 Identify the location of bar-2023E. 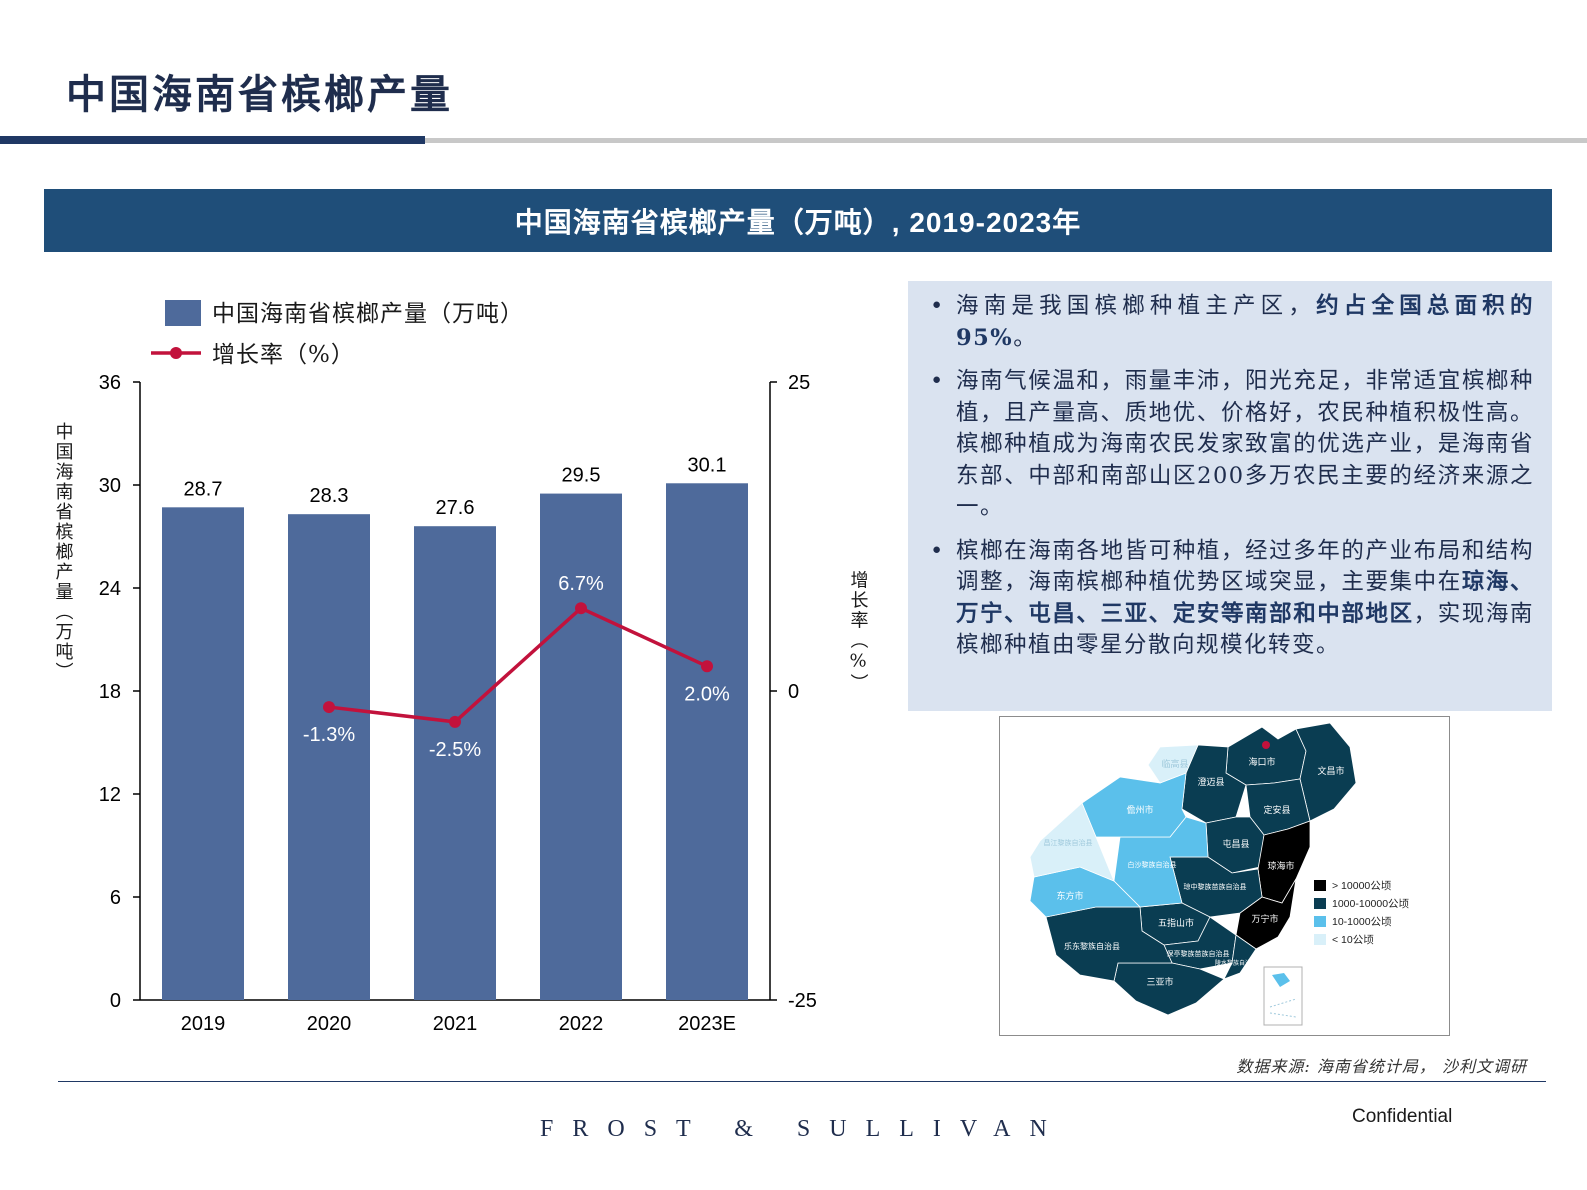
(707, 741).